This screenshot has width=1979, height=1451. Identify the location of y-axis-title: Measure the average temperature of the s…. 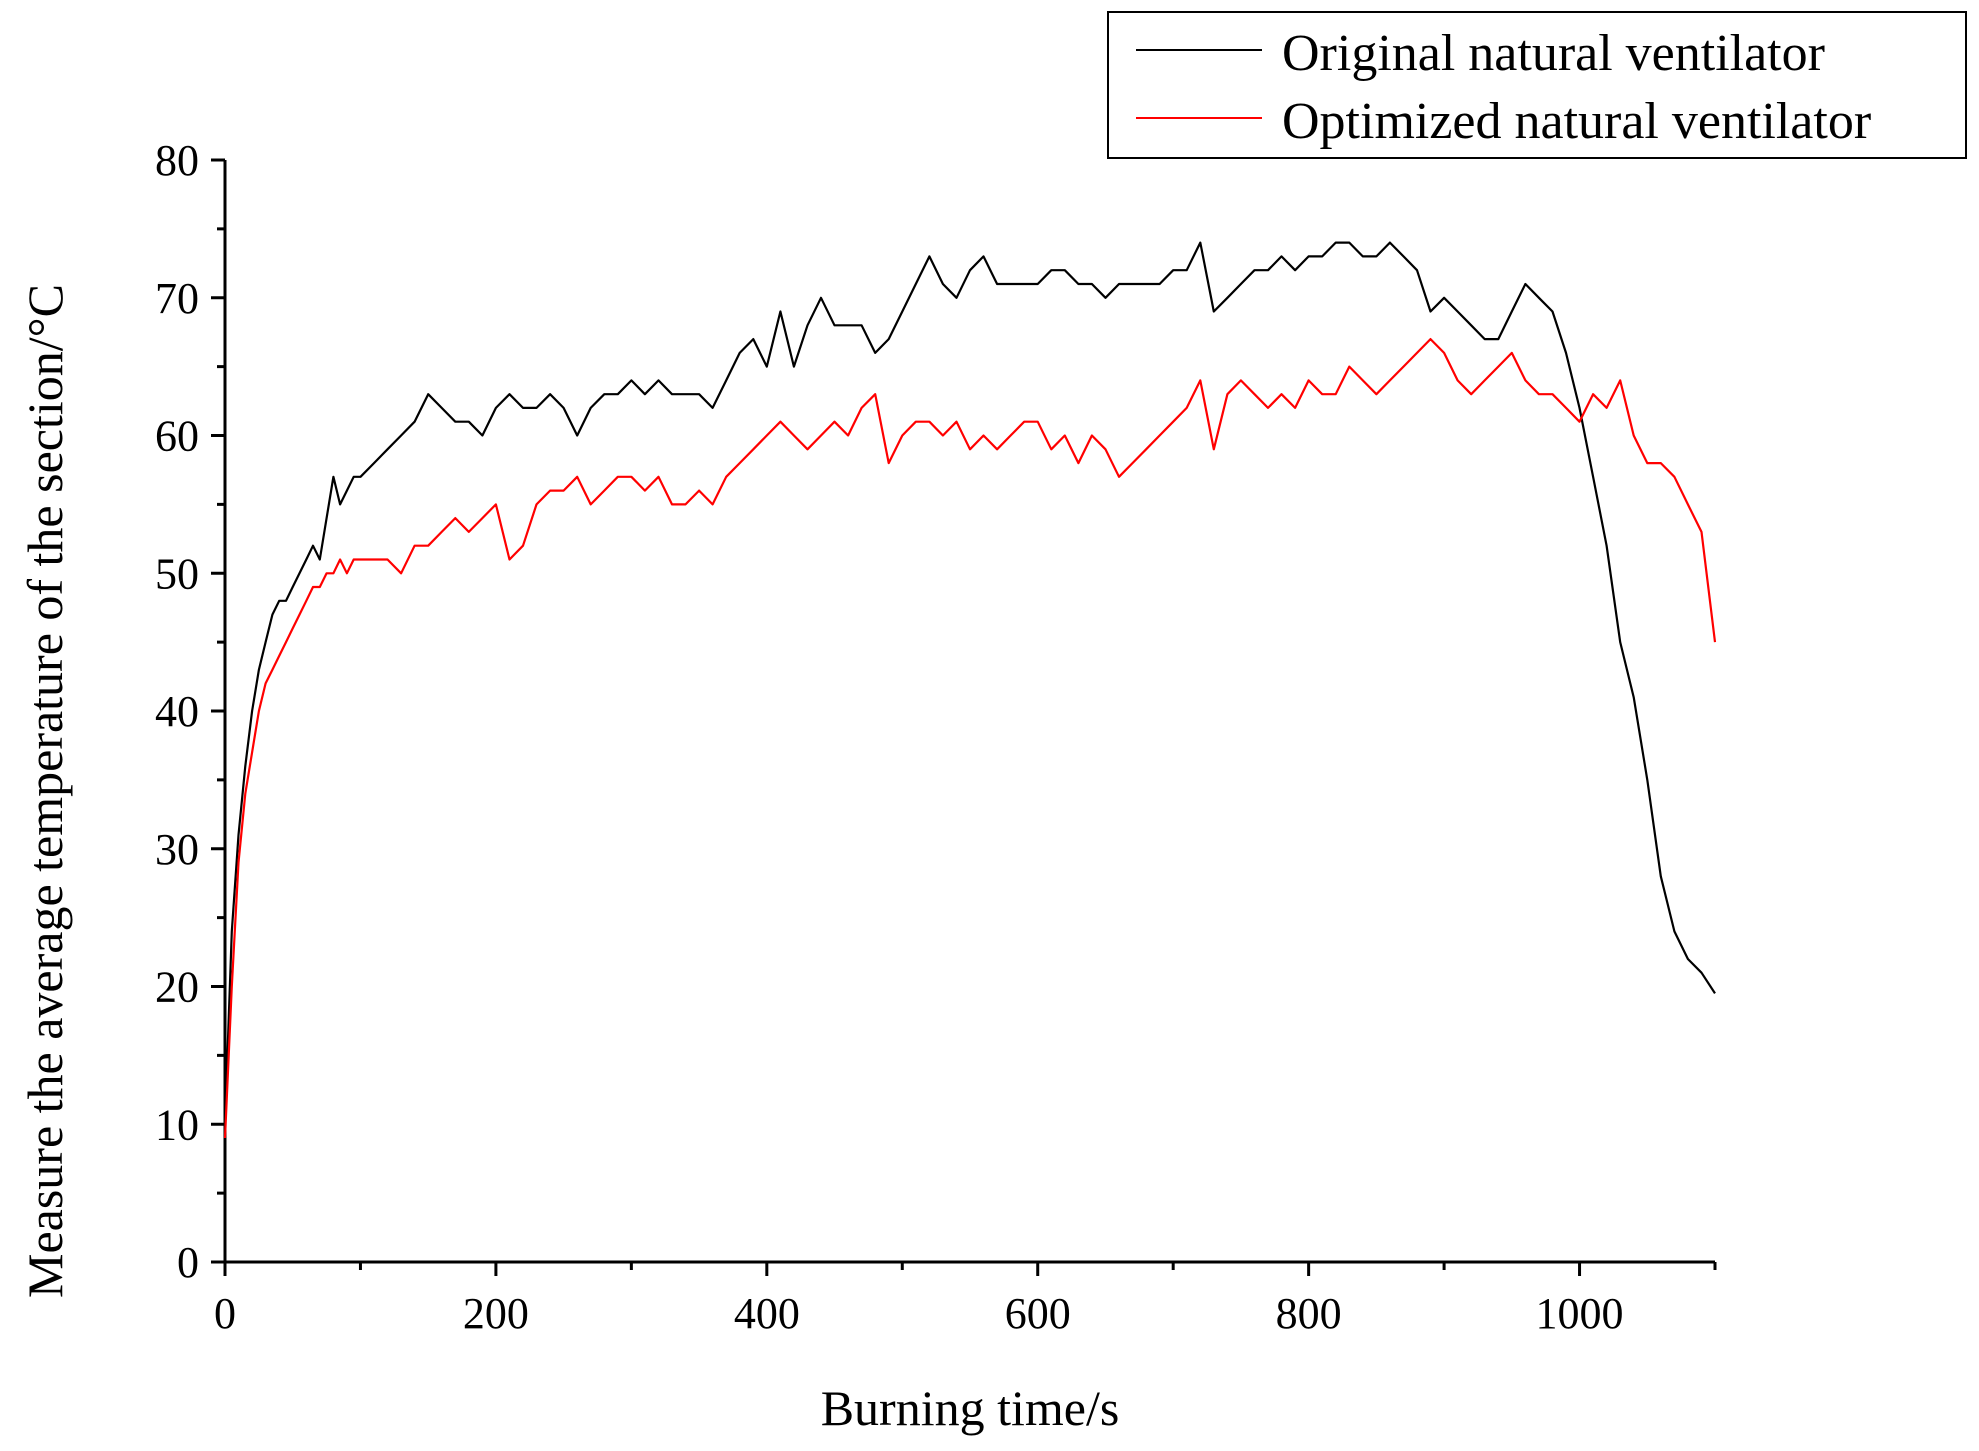
(45, 791).